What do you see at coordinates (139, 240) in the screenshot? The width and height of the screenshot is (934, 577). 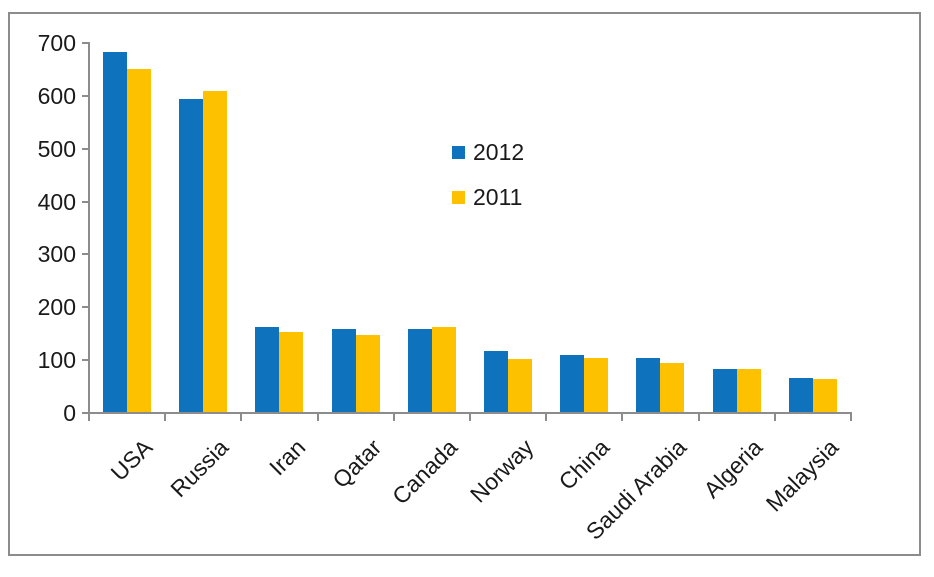 I see `bar-2011-usa` at bounding box center [139, 240].